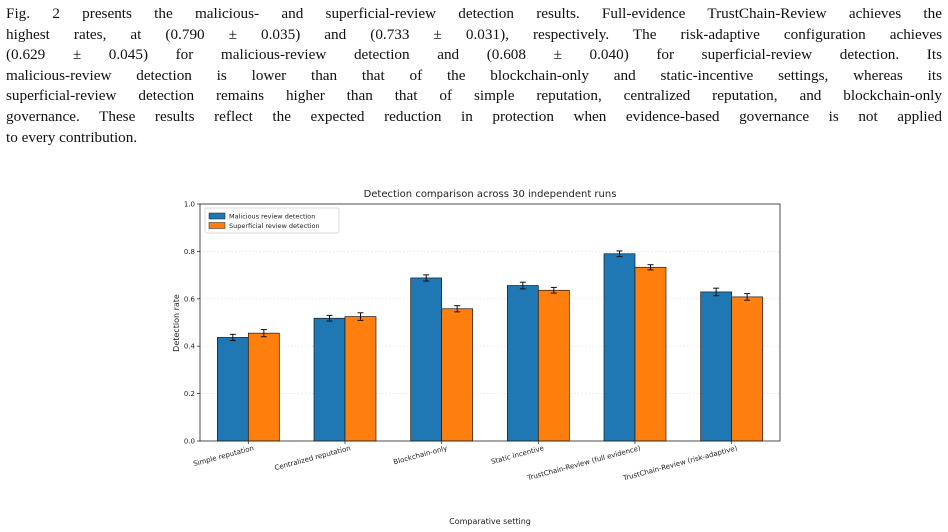  Describe the element at coordinates (517, 455) in the screenshot. I see `x-tick-label: Static incentive` at that location.